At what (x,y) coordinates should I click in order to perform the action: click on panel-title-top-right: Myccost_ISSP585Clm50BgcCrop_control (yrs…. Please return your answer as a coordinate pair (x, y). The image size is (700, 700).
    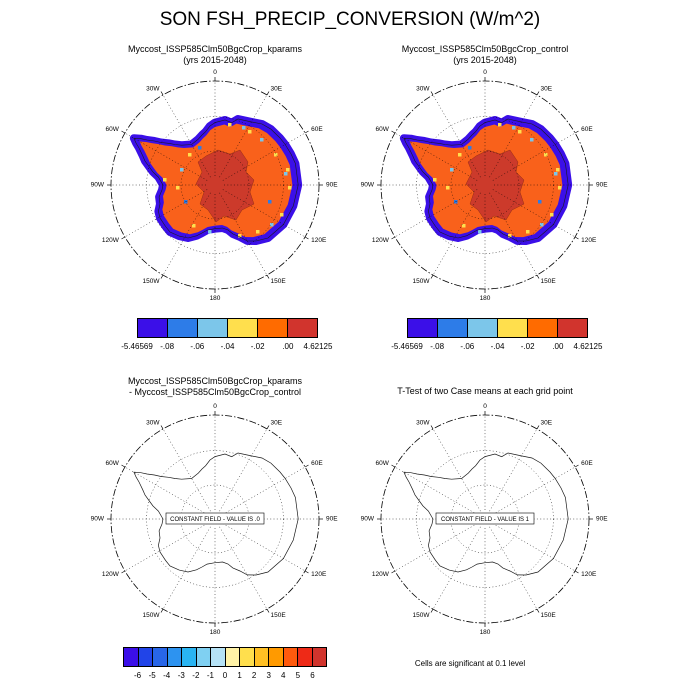
    Looking at the image, I should click on (485, 54).